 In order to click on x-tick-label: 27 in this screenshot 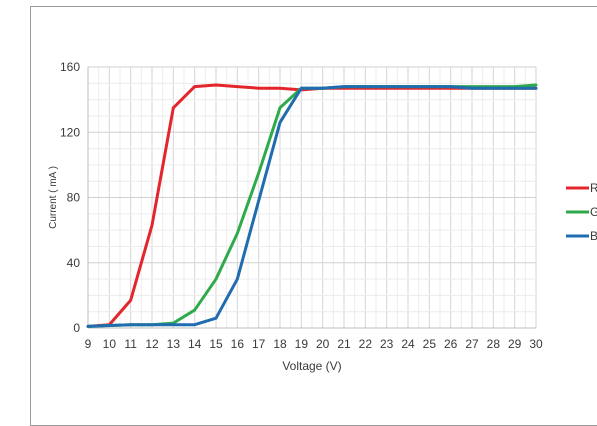, I will do `click(472, 344)`.